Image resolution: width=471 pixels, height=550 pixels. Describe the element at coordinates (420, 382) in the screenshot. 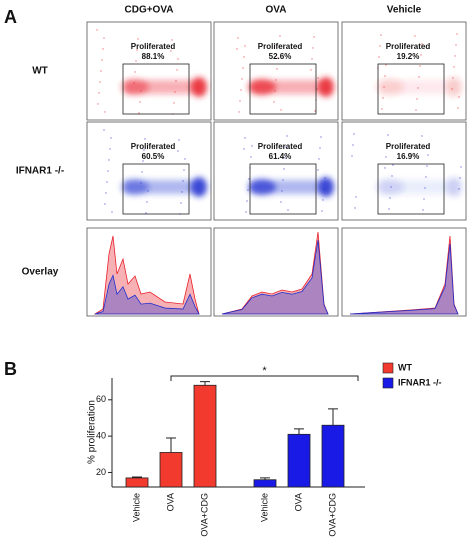

I see `legend-label: IFNAR1 -/-` at that location.